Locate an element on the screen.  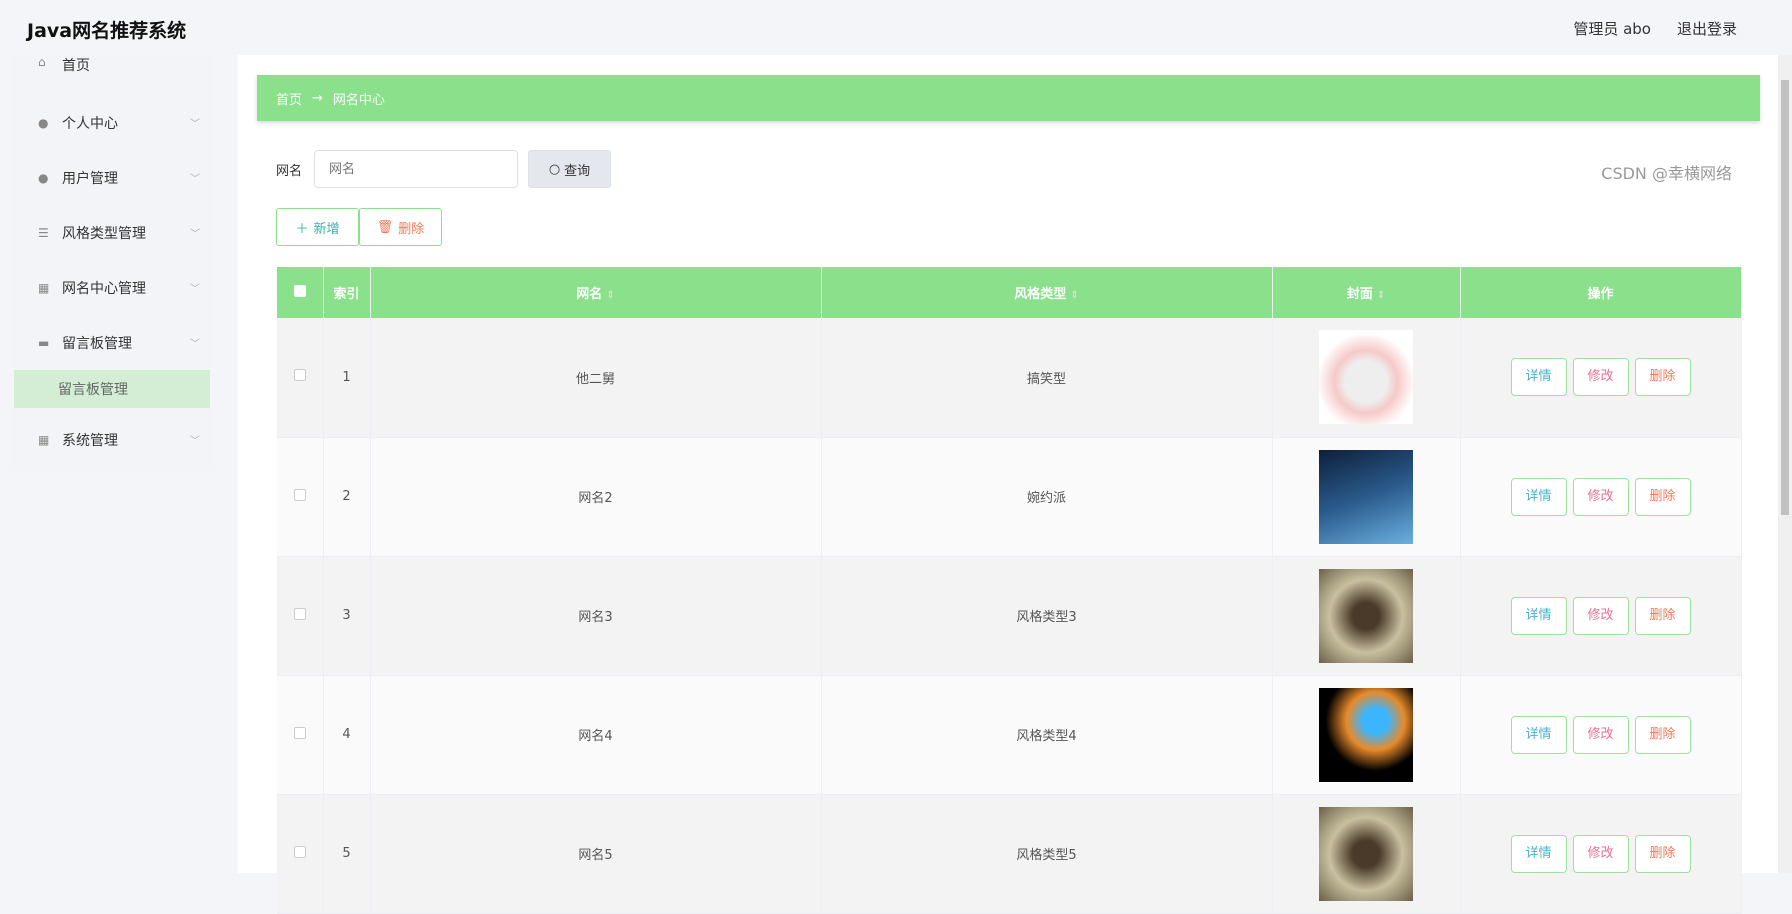
table-row: 3 网名3 风格类型3 详情 修改 删除 is located at coordinates (1009, 616).